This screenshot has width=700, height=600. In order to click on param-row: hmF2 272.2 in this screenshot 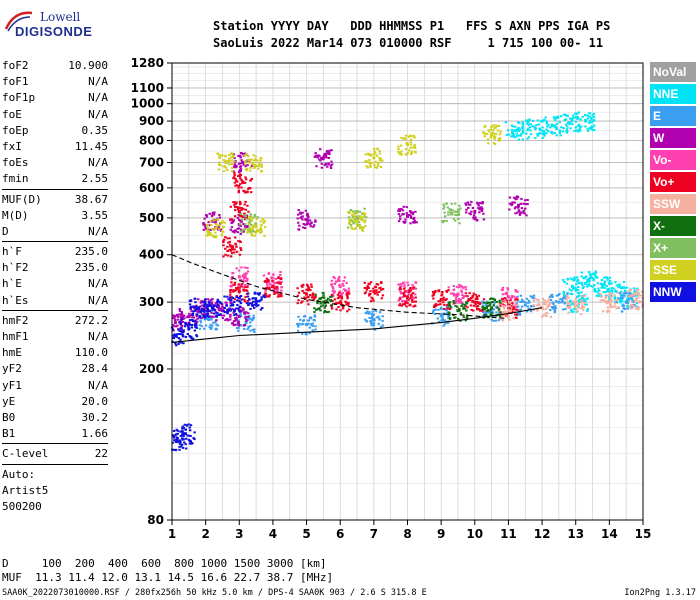, I will do `click(55, 321)`.